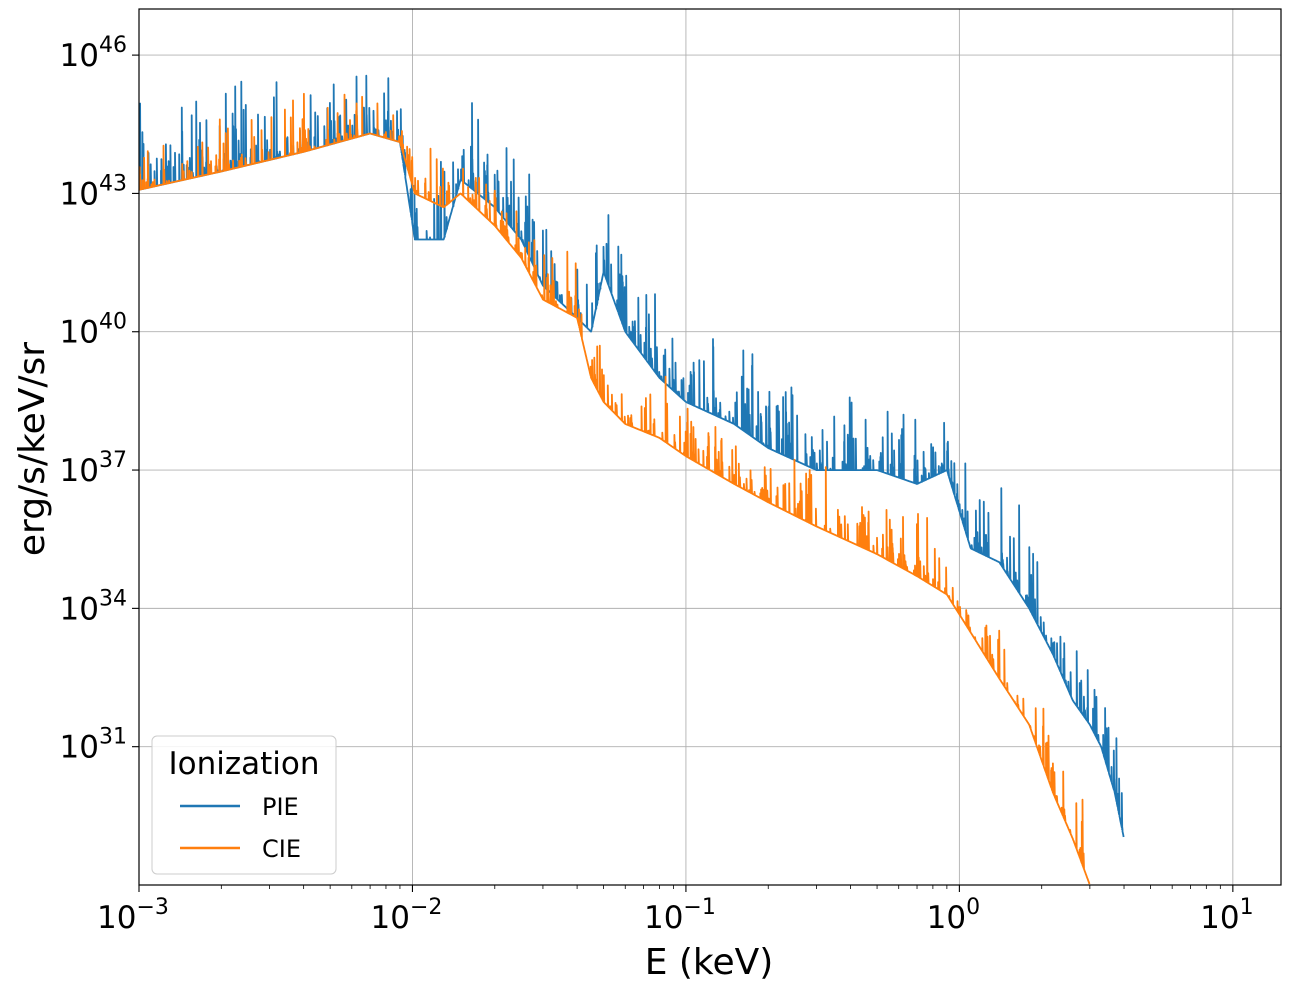 The width and height of the screenshot is (1289, 989). What do you see at coordinates (699, 907) in the screenshot?
I see `x-tick-exponent: −1` at bounding box center [699, 907].